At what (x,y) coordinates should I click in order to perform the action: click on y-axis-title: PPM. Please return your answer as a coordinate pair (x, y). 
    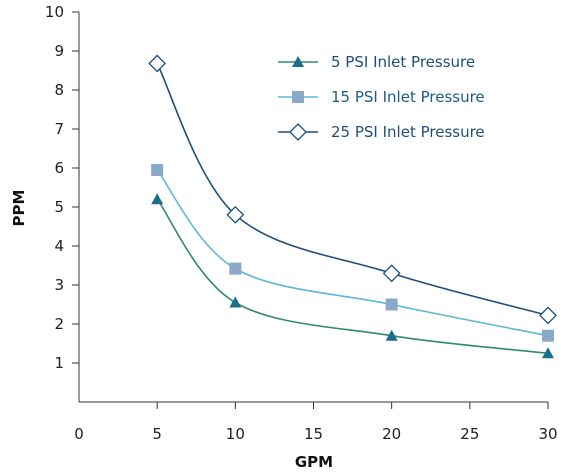
    Looking at the image, I should click on (19, 208).